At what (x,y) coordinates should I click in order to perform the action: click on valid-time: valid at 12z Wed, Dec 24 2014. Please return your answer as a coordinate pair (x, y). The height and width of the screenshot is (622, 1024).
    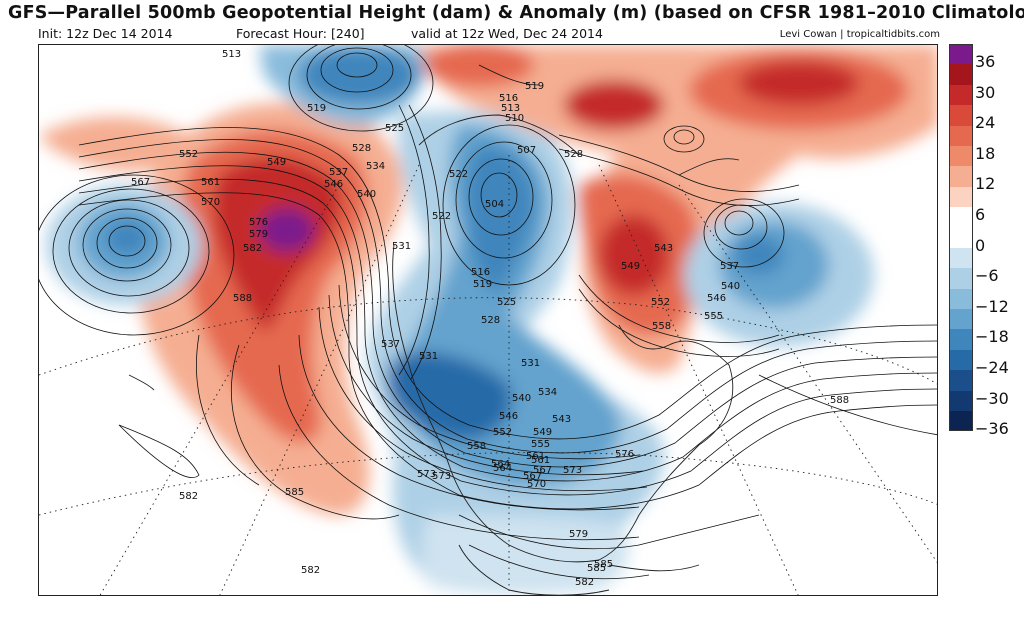
    Looking at the image, I should click on (507, 33).